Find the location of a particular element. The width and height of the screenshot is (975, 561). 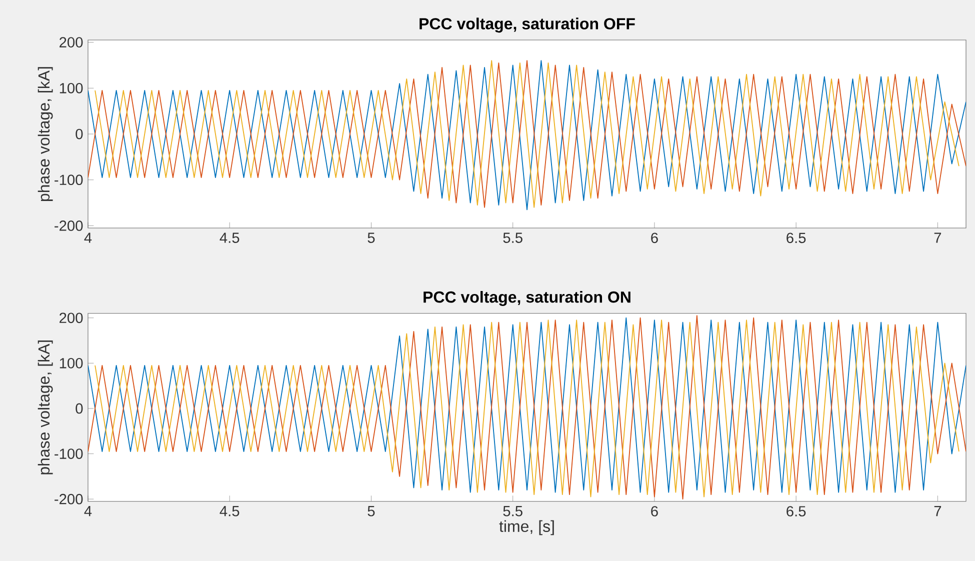

x-axis-title: time, [s] is located at coordinates (526, 528).